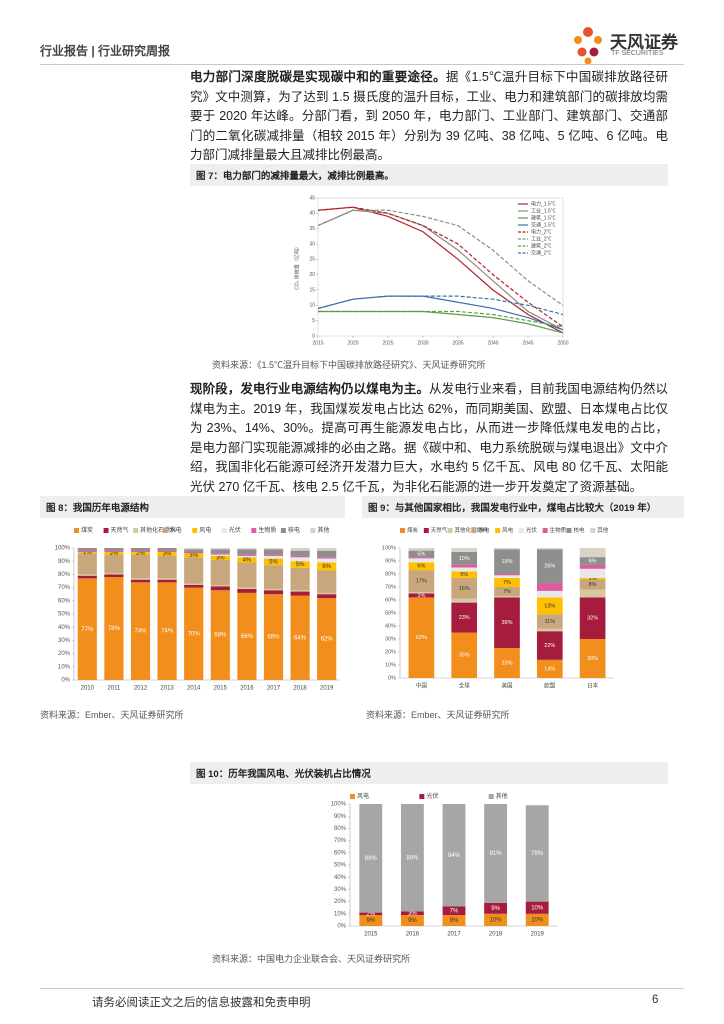 The image size is (724, 1024). I want to click on legend-label: 工业_2℃, so click(541, 238).